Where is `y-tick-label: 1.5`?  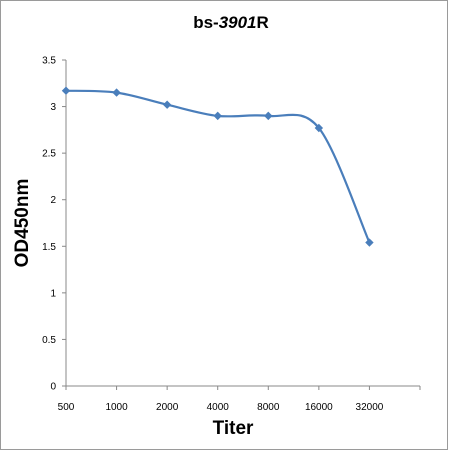
y-tick-label: 1.5 is located at coordinates (49, 247).